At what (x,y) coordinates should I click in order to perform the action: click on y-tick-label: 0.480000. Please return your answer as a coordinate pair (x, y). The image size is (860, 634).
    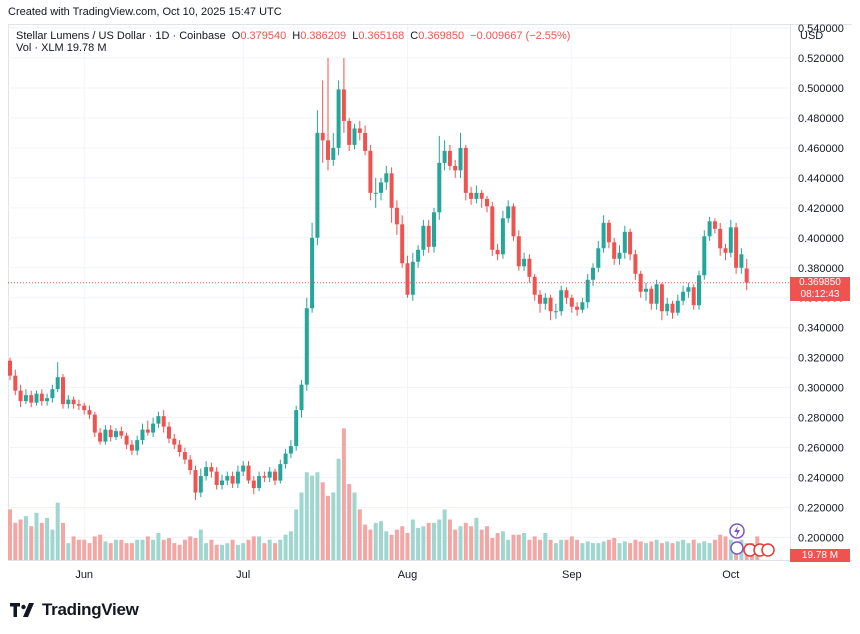
    Looking at the image, I should click on (821, 119).